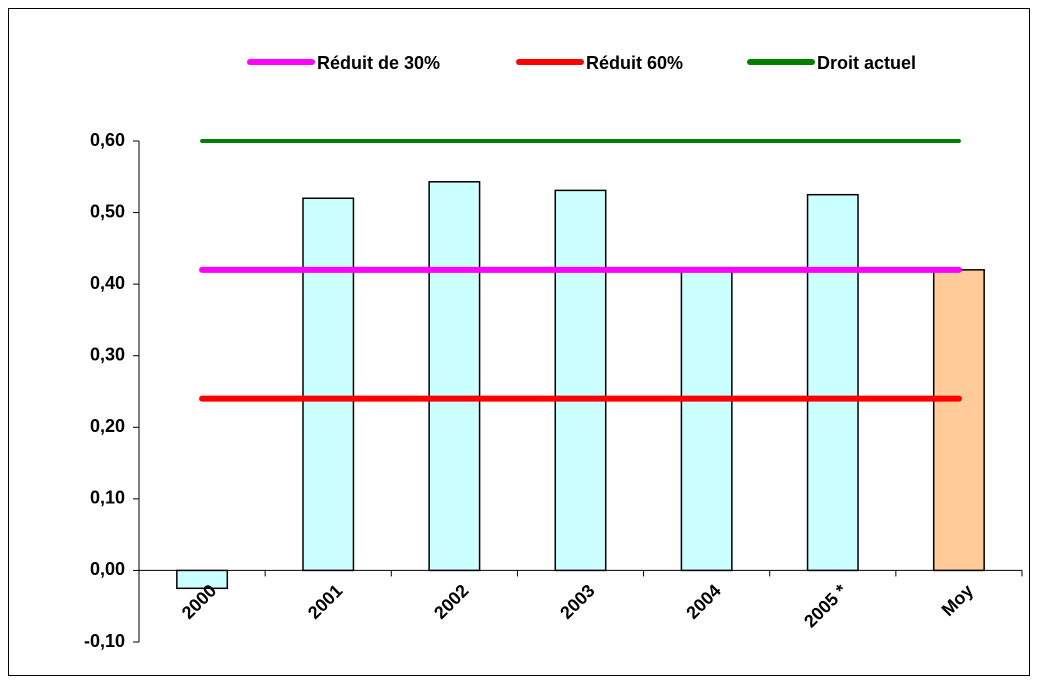 The image size is (1039, 681). Describe the element at coordinates (634, 63) in the screenshot. I see `legend-label: Réduit 60%` at that location.